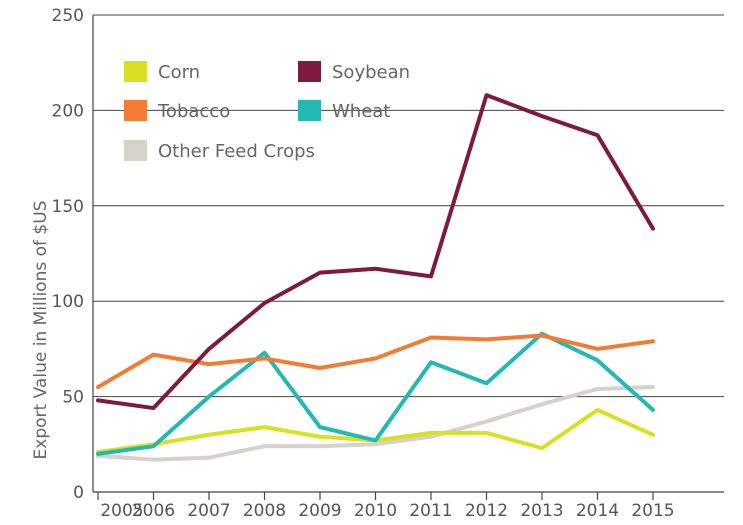 The width and height of the screenshot is (743, 525). Describe the element at coordinates (153, 511) in the screenshot. I see `x-tick-label: 2006` at that location.